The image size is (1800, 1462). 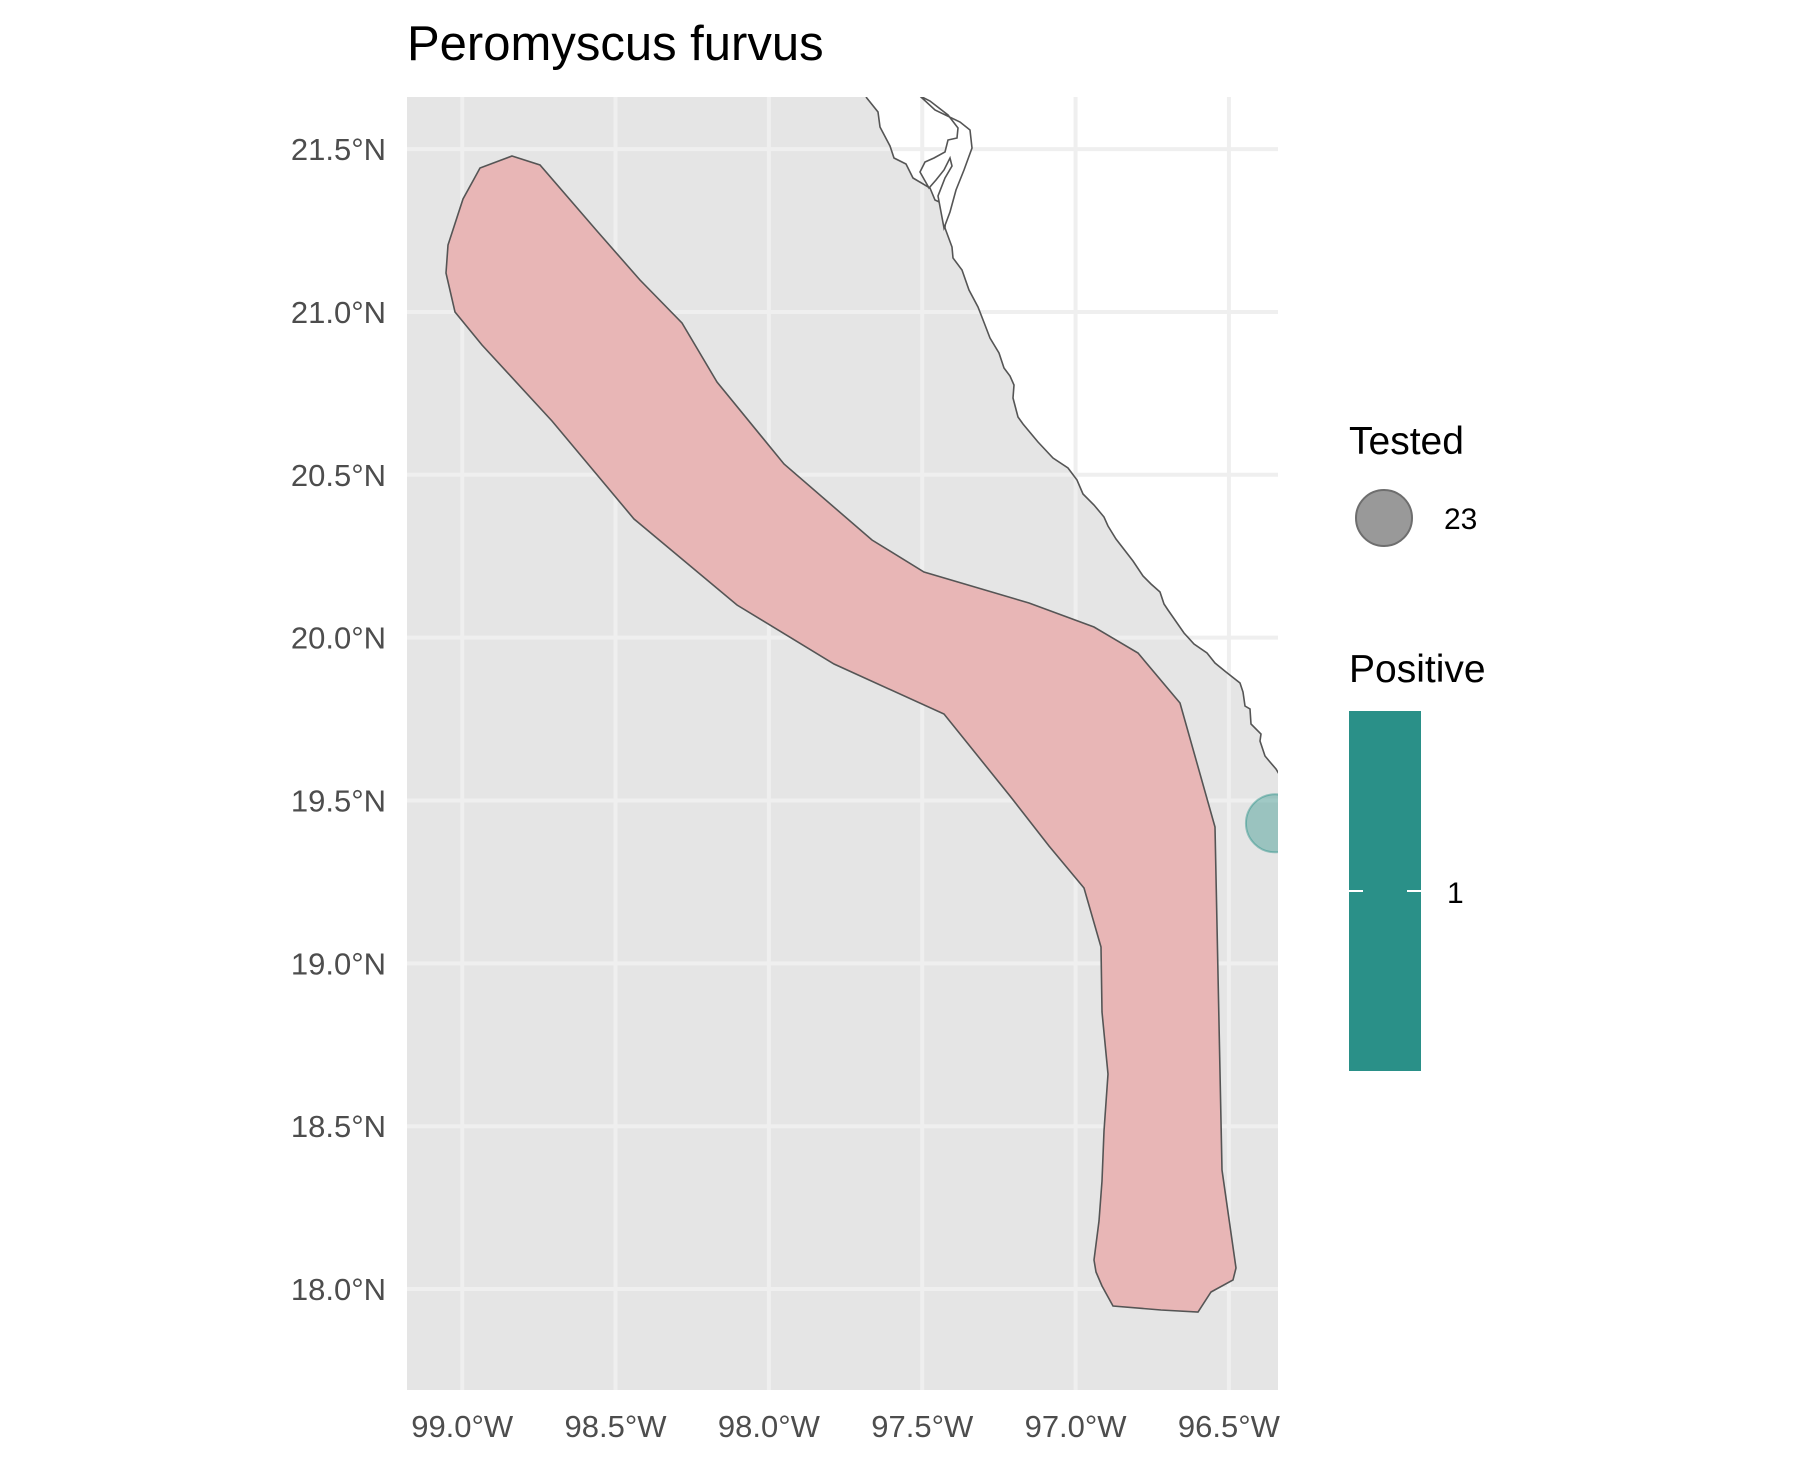 I want to click on legend-tested-key, so click(x=1384, y=518).